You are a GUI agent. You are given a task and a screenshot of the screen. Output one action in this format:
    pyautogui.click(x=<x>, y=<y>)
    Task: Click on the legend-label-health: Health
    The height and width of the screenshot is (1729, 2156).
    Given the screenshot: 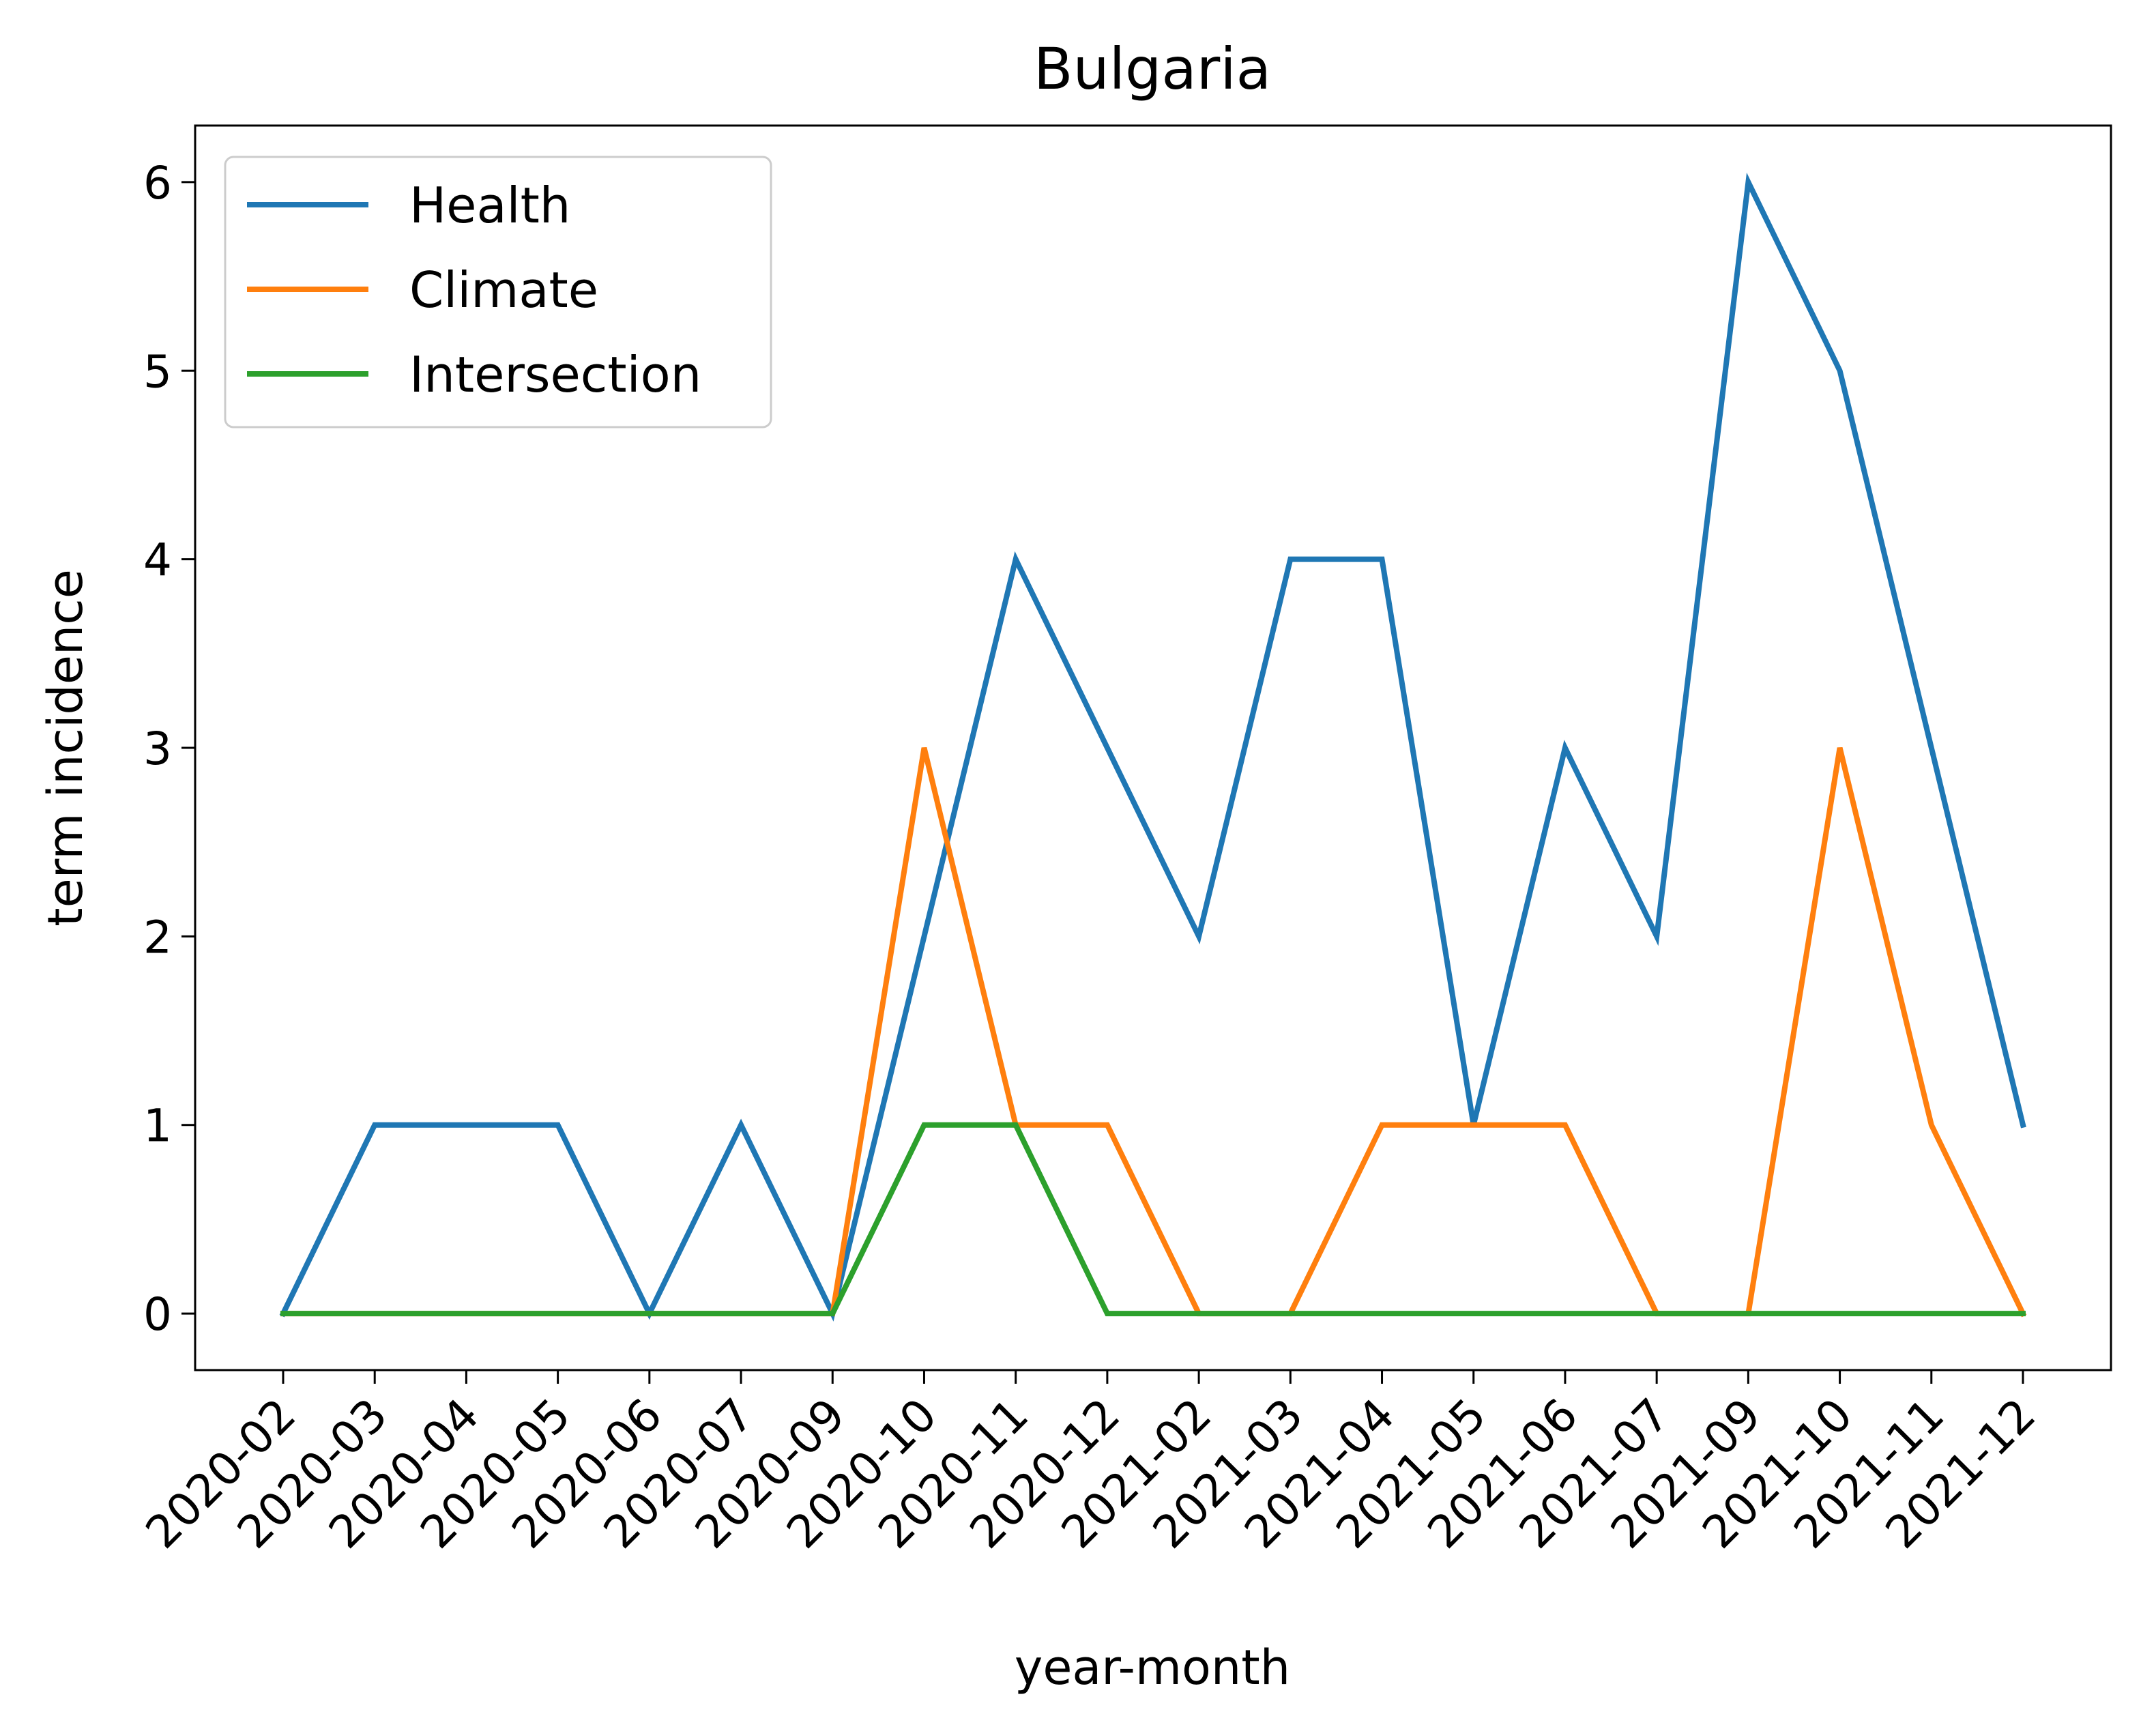 What is the action you would take?
    pyautogui.click(x=489, y=205)
    